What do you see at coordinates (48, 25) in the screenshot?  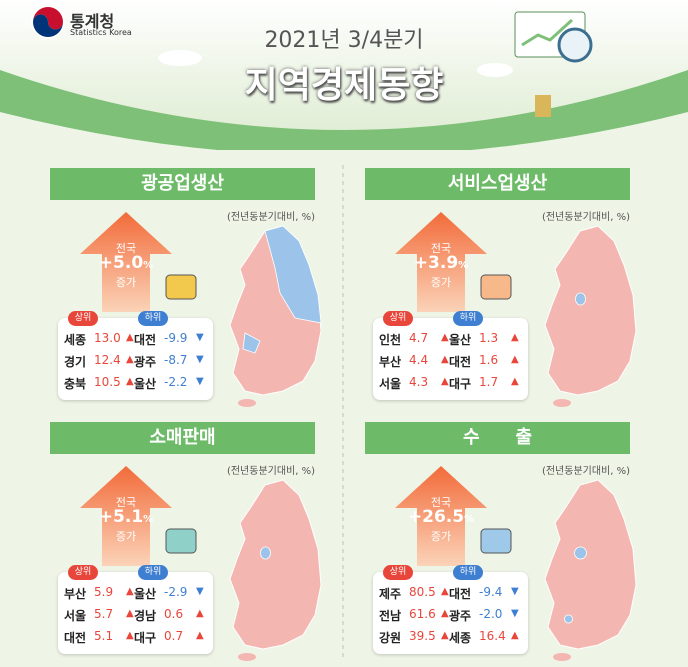 I see `logo-blue` at bounding box center [48, 25].